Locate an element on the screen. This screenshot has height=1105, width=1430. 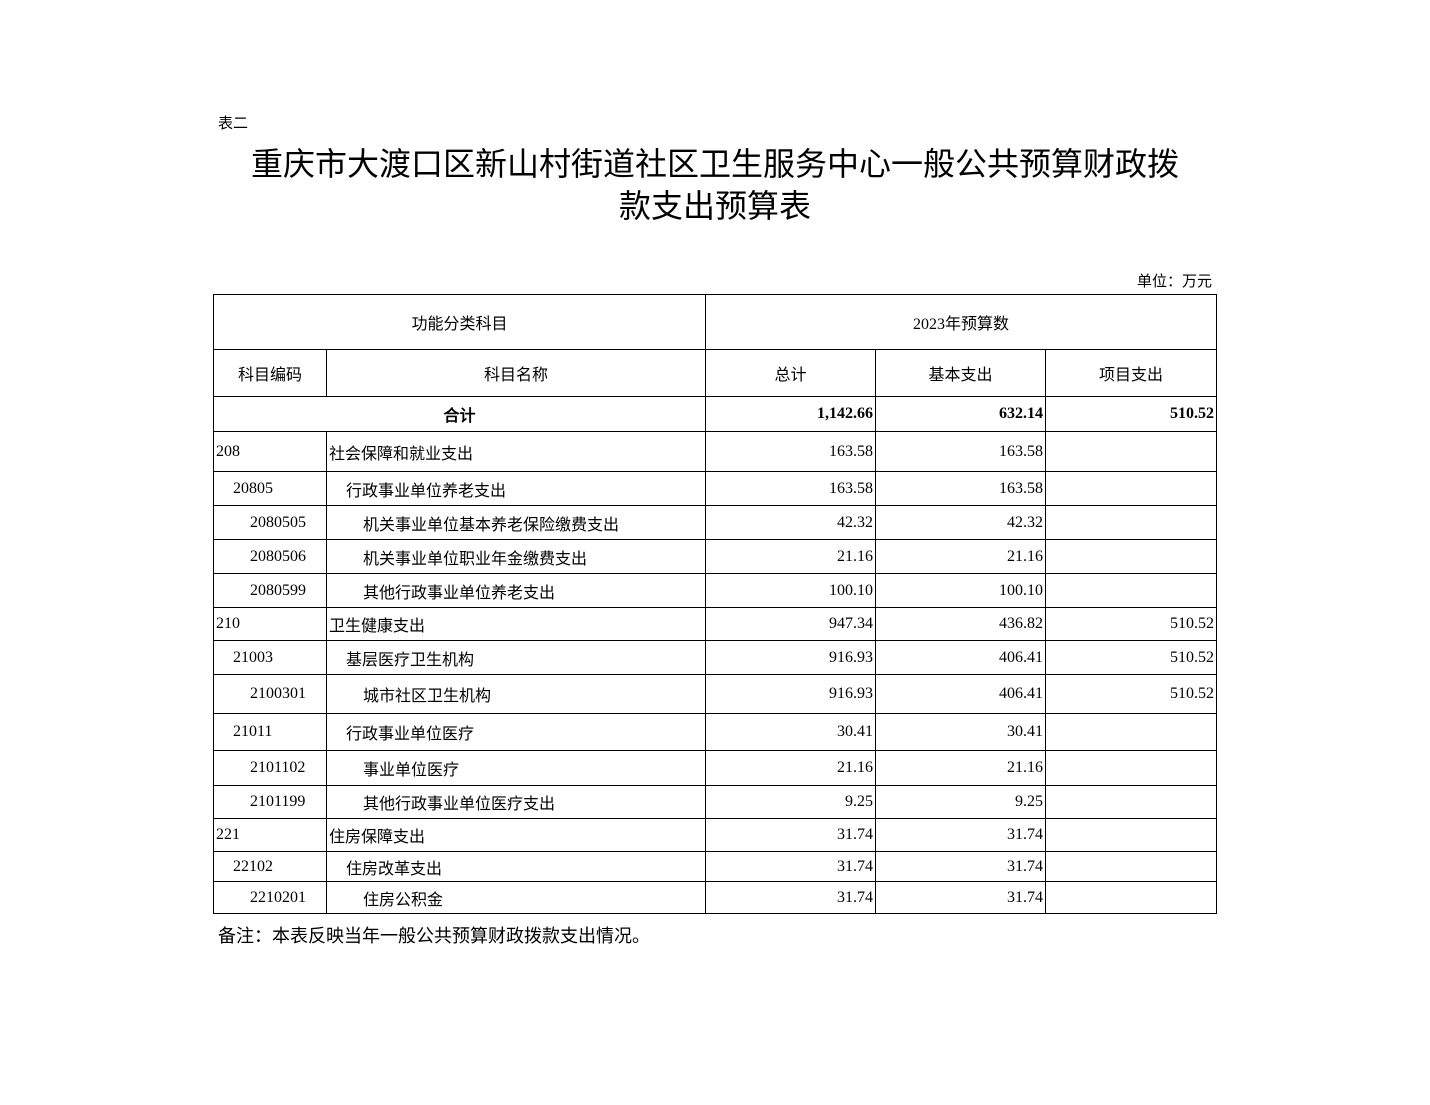
header-total: 总计 is located at coordinates (791, 373).